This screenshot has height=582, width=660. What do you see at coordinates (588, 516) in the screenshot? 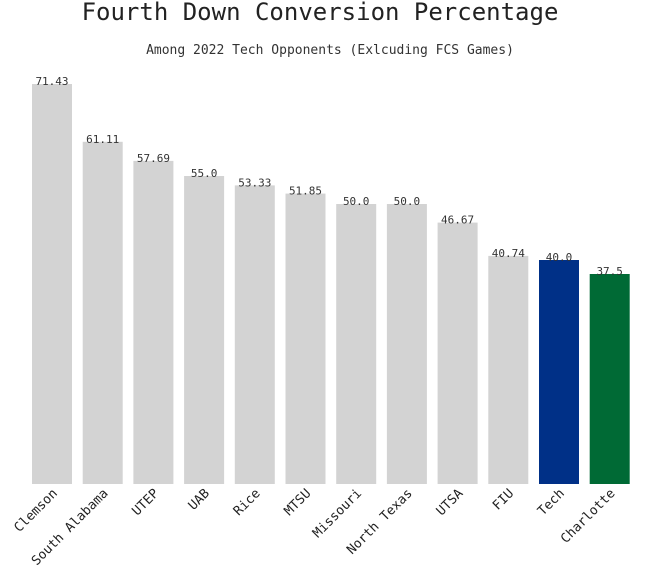
I see `x-tick-label: Charlotte` at bounding box center [588, 516].